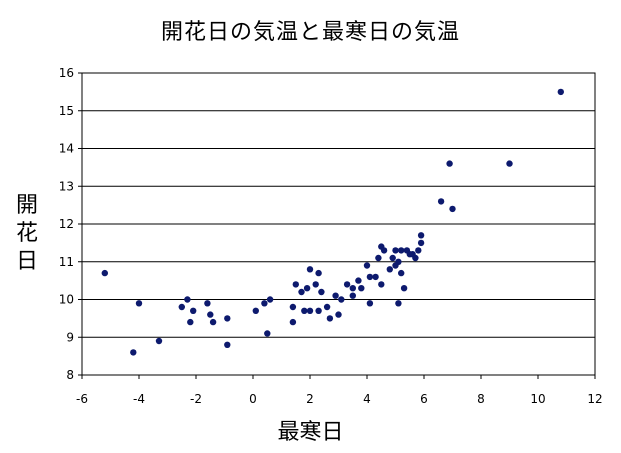 Image resolution: width=621 pixels, height=453 pixels. Describe the element at coordinates (26, 233) in the screenshot. I see `y-axis-label: 開 花 日` at that location.